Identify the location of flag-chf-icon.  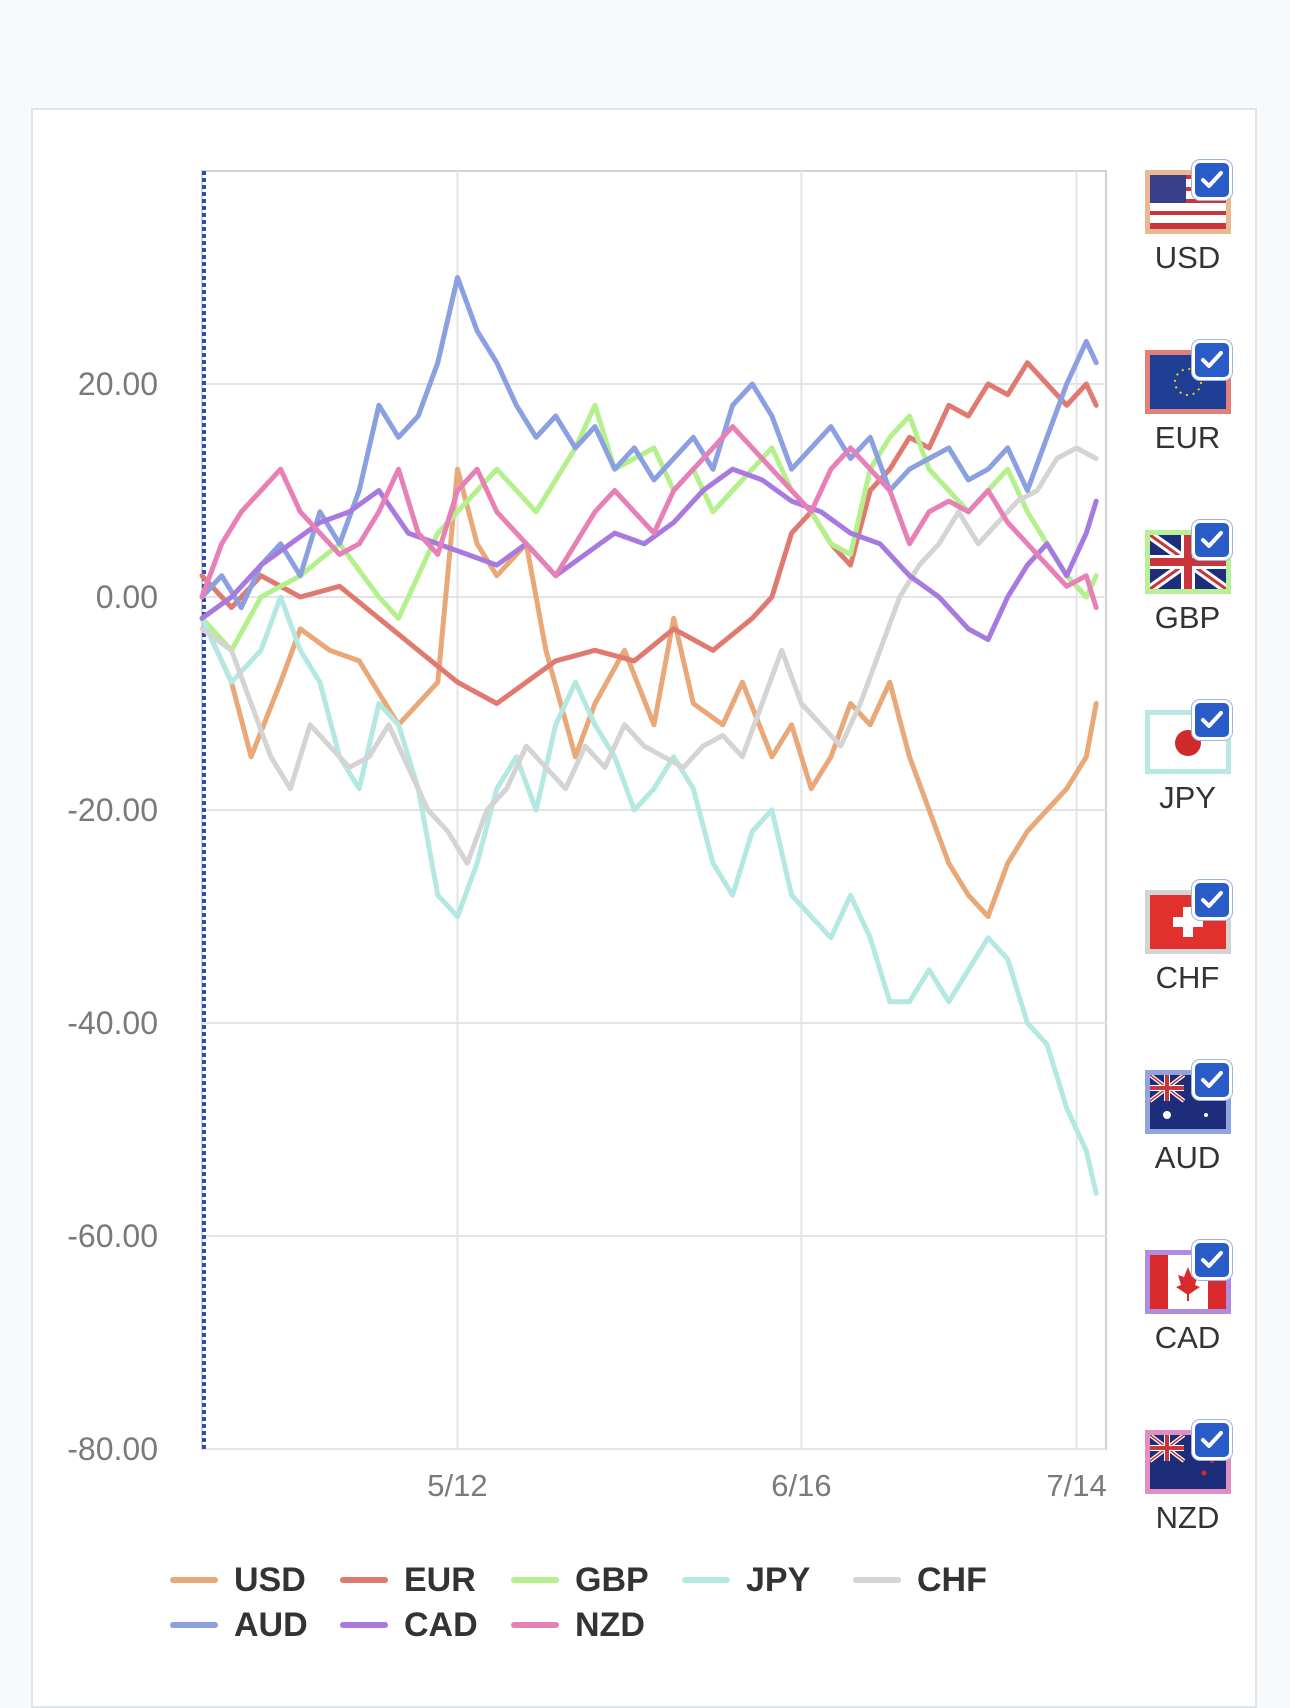
(1188, 922).